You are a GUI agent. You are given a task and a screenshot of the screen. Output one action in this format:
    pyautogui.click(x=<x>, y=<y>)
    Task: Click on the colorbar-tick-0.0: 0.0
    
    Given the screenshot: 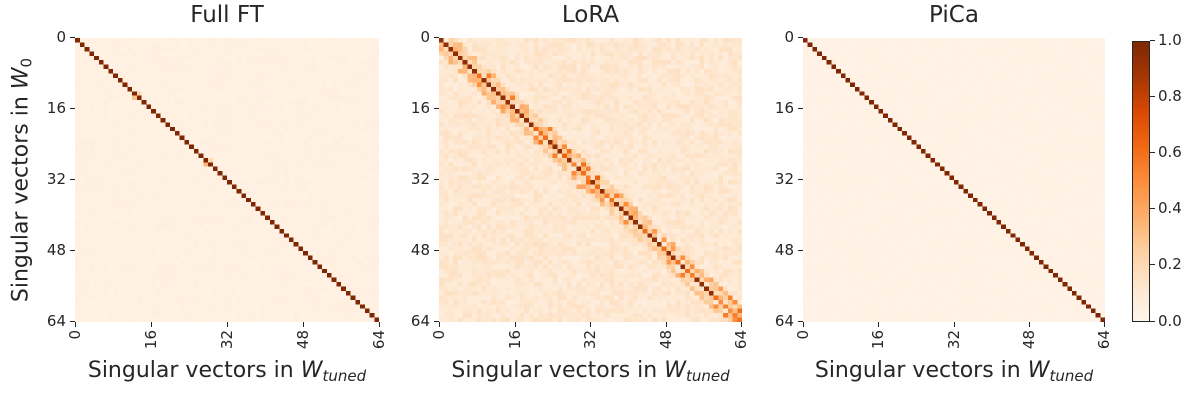 What is the action you would take?
    pyautogui.click(x=1166, y=321)
    